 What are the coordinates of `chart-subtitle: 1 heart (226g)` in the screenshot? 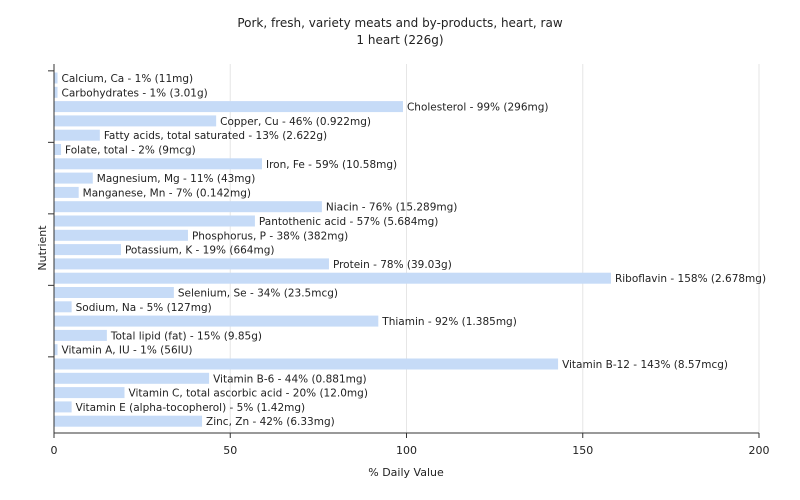 It's located at (399, 40).